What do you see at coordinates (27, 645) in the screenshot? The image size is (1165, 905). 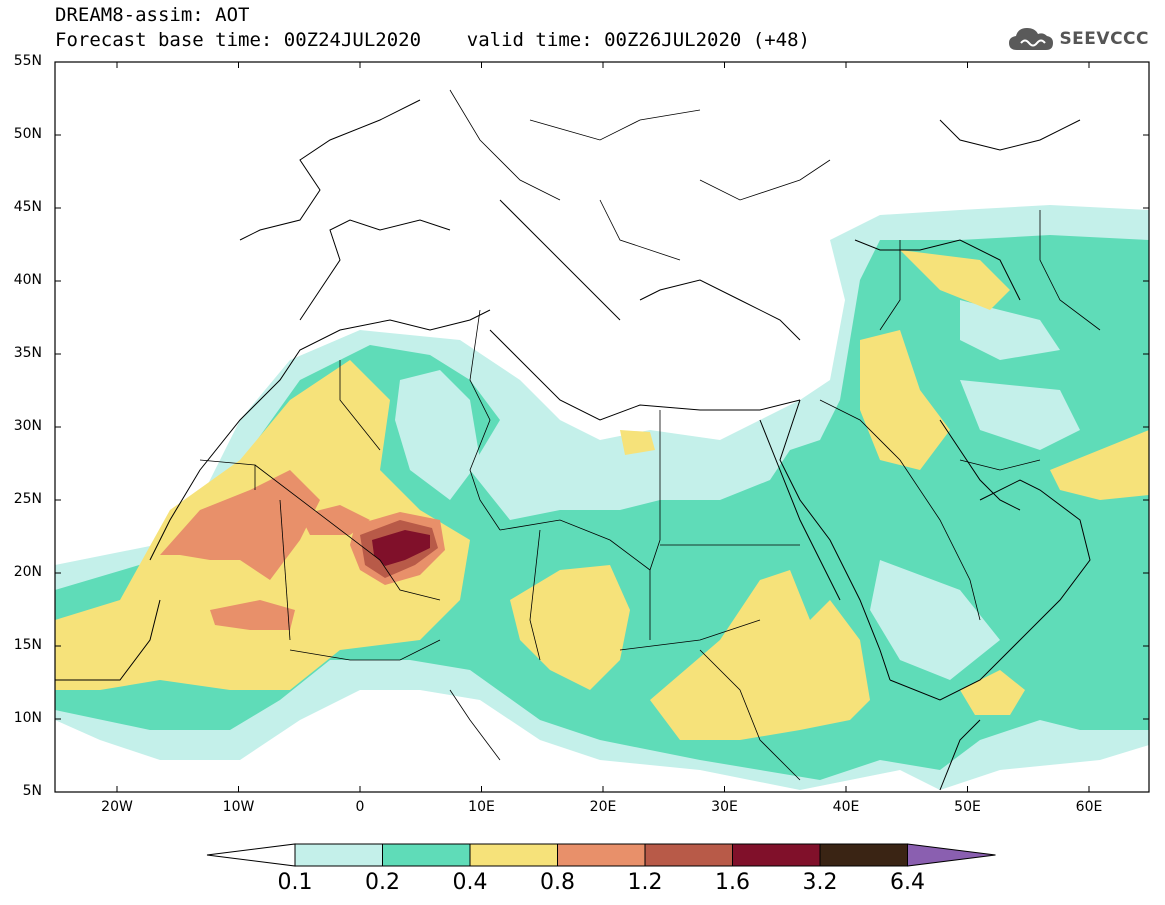 I see `latitude-label: 15N` at bounding box center [27, 645].